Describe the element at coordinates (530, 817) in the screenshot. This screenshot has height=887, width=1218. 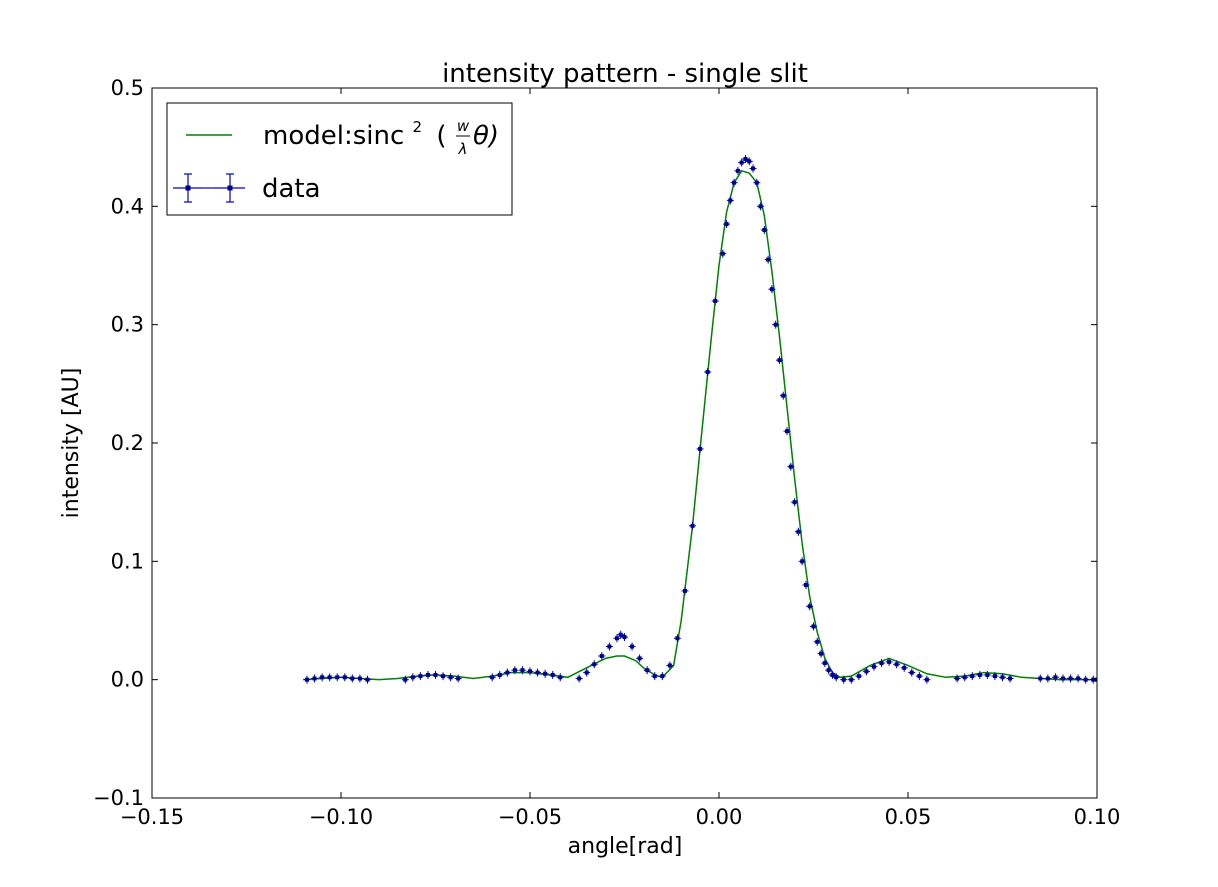
I see `x-tick-label: −0.05` at that location.